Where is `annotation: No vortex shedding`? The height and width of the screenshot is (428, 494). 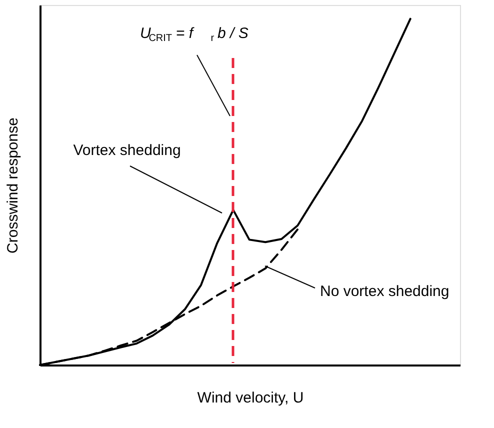
annotation: No vortex shedding is located at coordinates (385, 291).